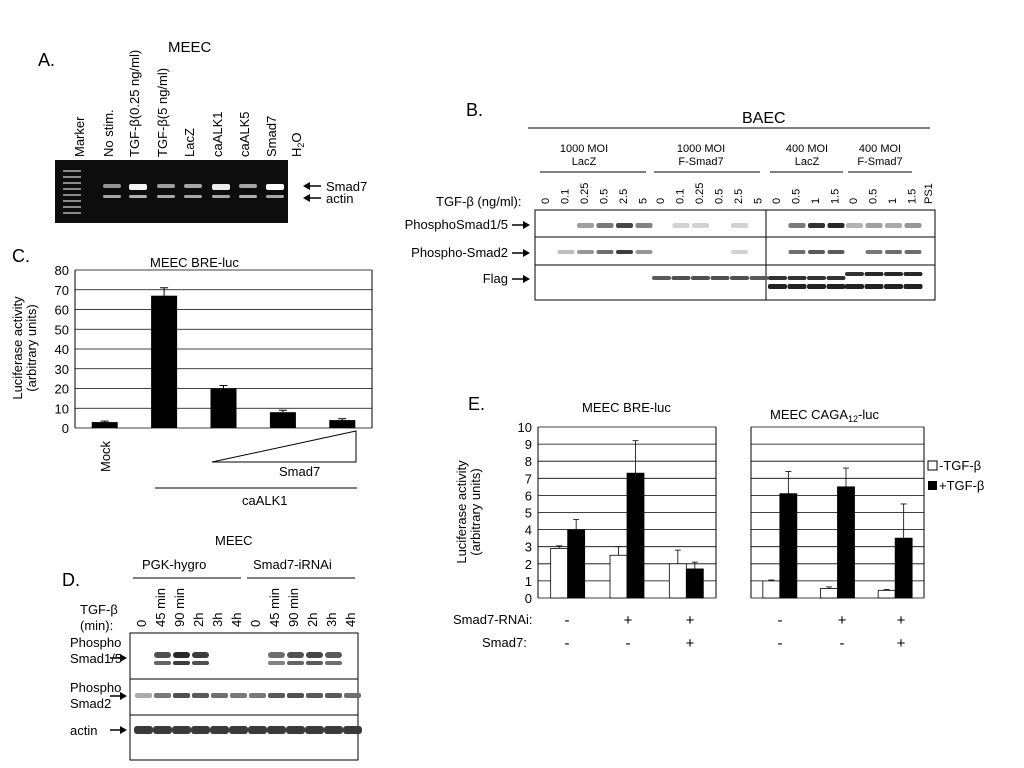  I want to click on panel-e-charts: 0 1 2 3 4 5 6 7 8 9 10, so click(721, 513).